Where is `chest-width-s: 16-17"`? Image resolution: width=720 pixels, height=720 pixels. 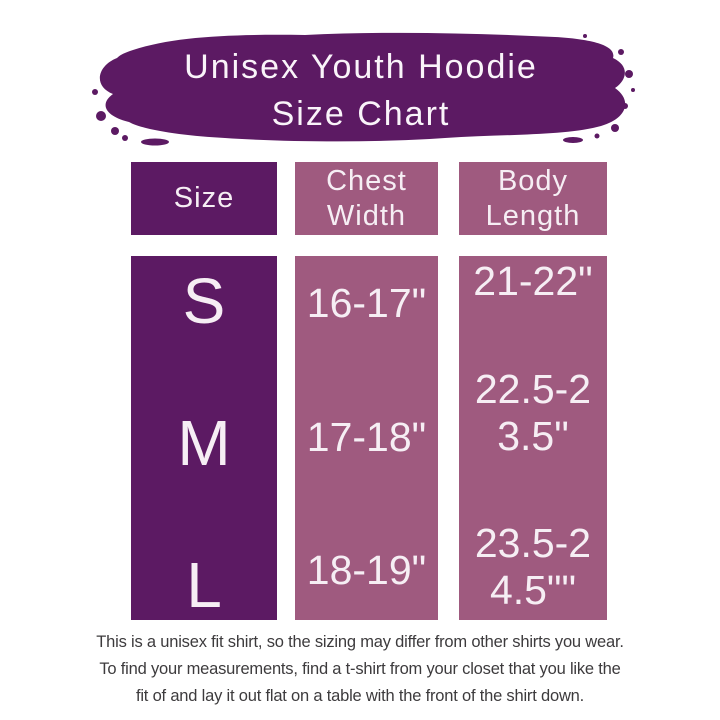 chest-width-s: 16-17" is located at coordinates (366, 303).